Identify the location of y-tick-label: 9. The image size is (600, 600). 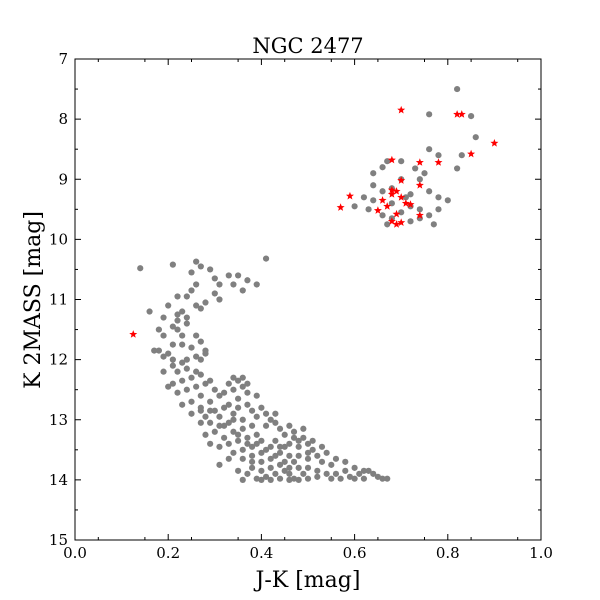
(63, 179).